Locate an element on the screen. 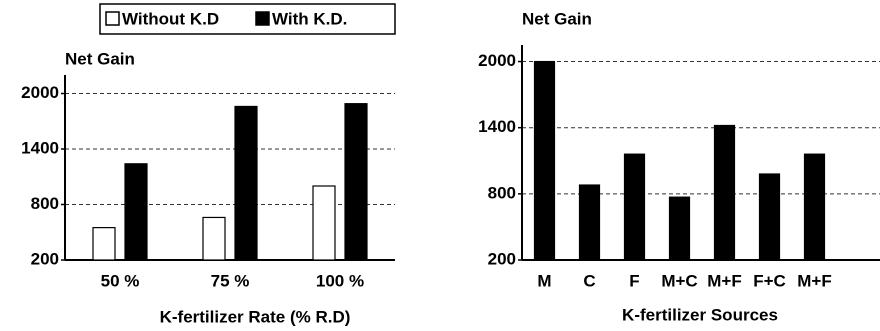 This screenshot has width=880, height=331. x-tick-label: 50 % is located at coordinates (120, 280).